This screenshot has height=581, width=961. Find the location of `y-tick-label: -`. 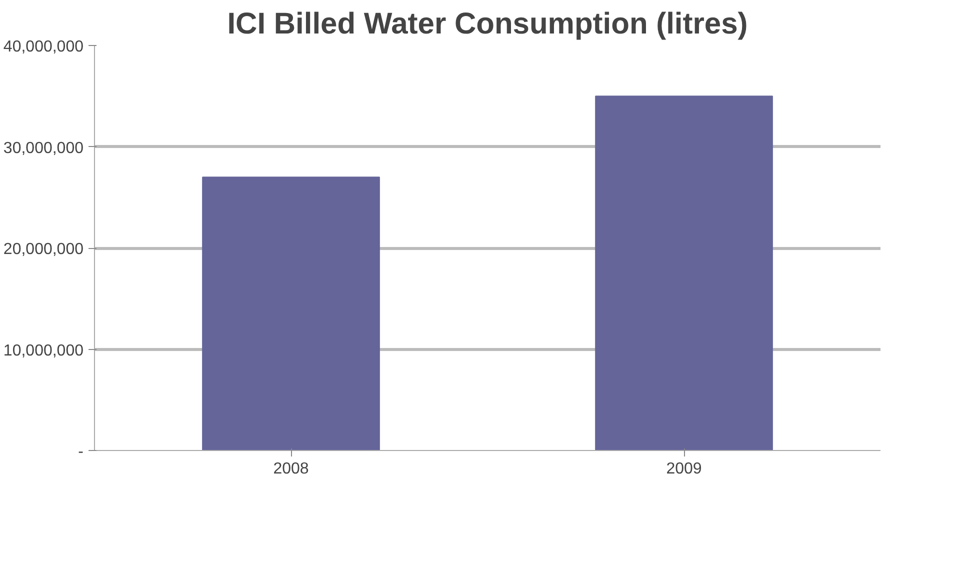

y-tick-label: - is located at coordinates (81, 452).